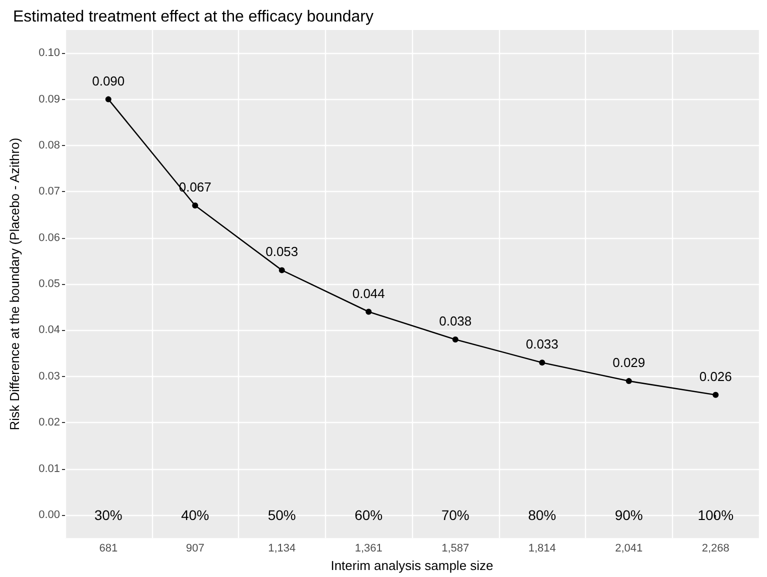 This screenshot has height=577, width=767. Describe the element at coordinates (412, 565) in the screenshot. I see `x-axis-title: Interim analysis sample size` at that location.